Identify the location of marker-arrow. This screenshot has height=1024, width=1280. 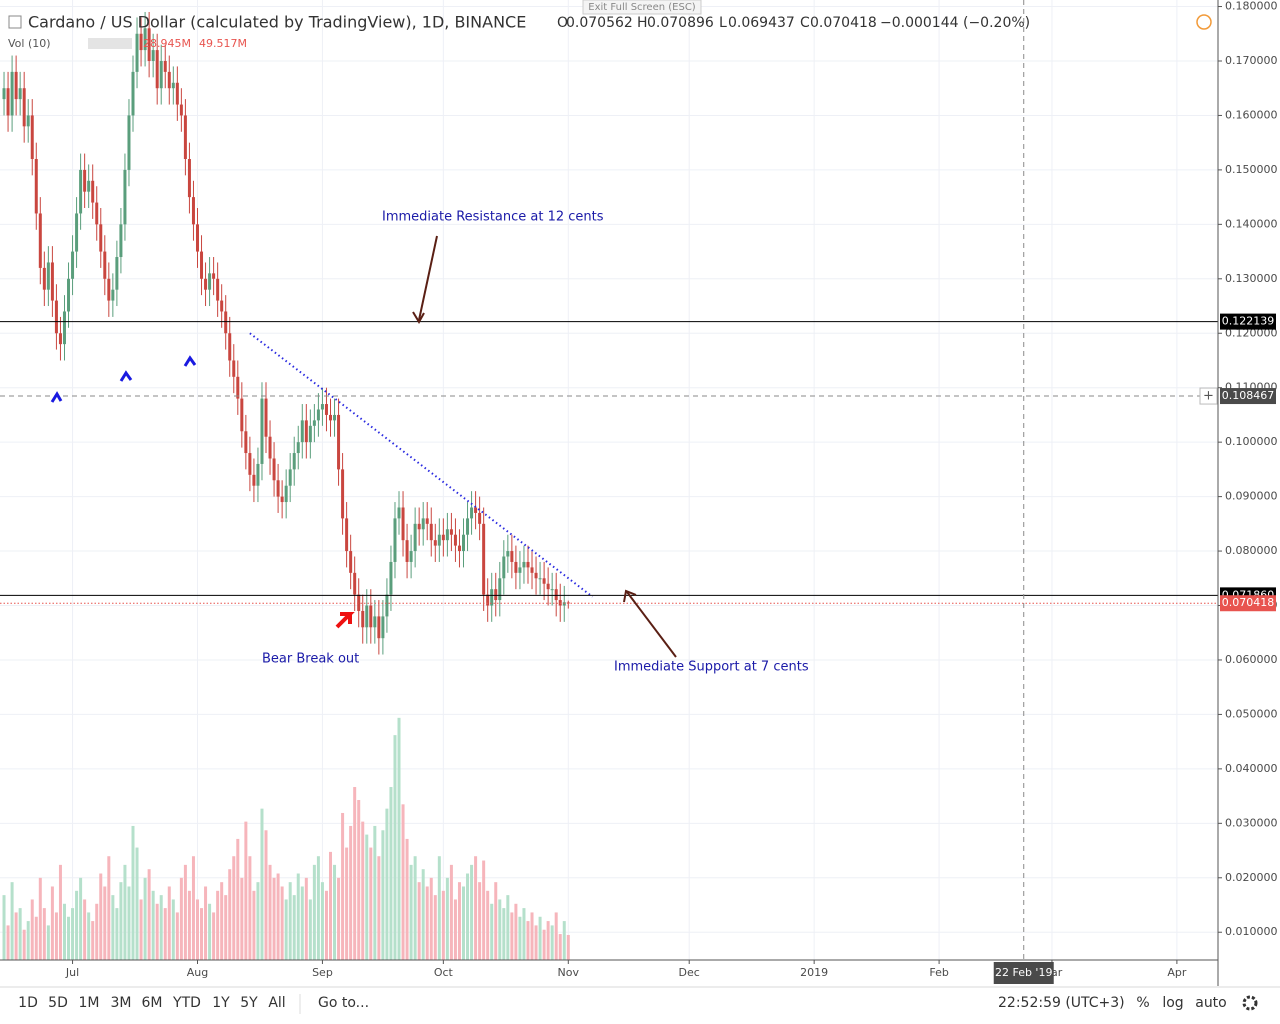
(126, 376).